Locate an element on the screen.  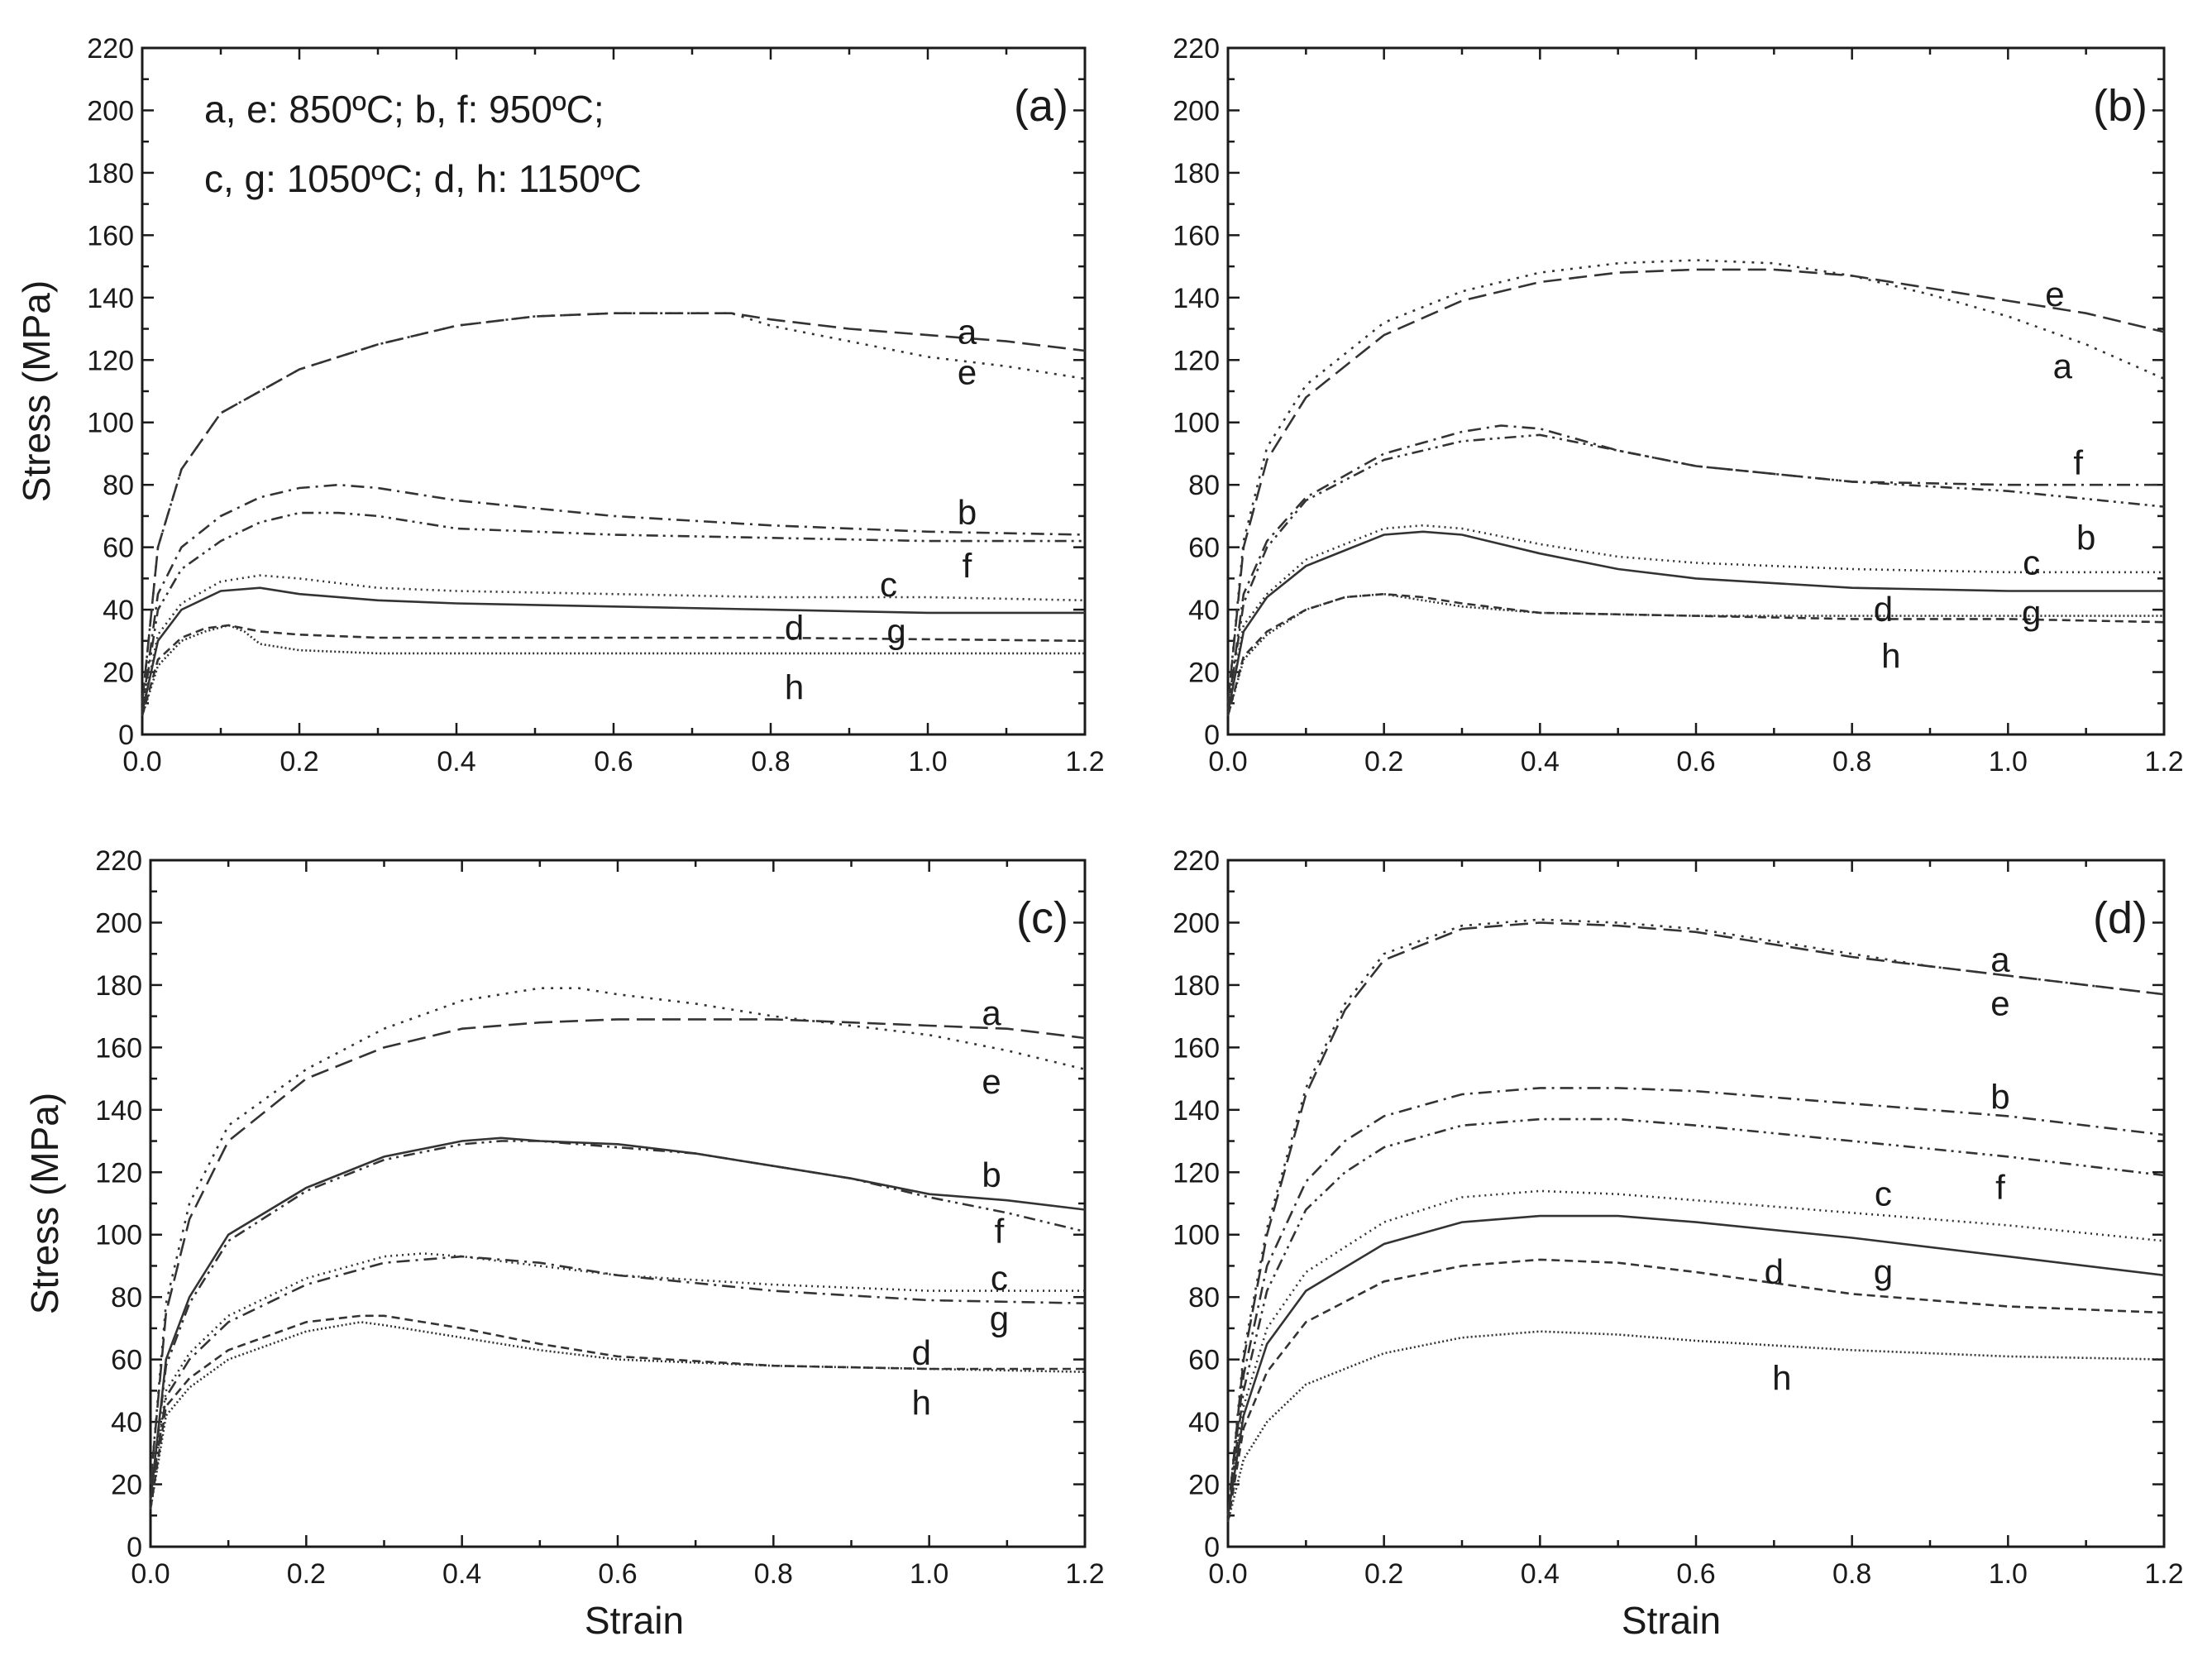
series-h-line is located at coordinates (613, 670).